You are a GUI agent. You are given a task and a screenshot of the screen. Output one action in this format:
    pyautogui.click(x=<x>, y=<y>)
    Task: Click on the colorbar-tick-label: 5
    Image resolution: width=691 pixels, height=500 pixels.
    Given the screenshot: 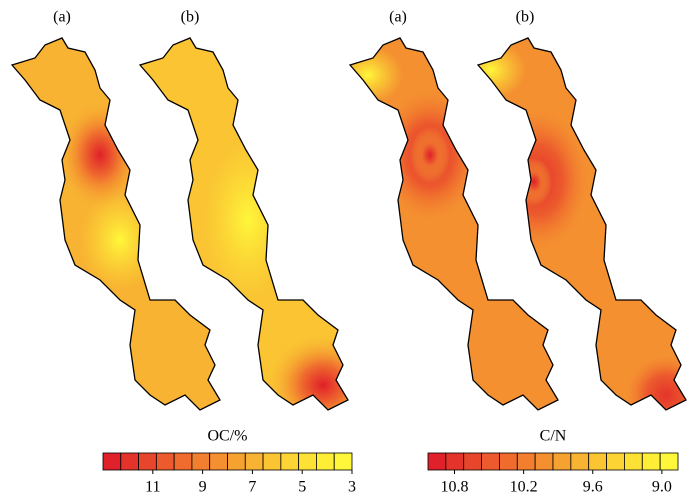 What is the action you would take?
    pyautogui.click(x=302, y=487)
    